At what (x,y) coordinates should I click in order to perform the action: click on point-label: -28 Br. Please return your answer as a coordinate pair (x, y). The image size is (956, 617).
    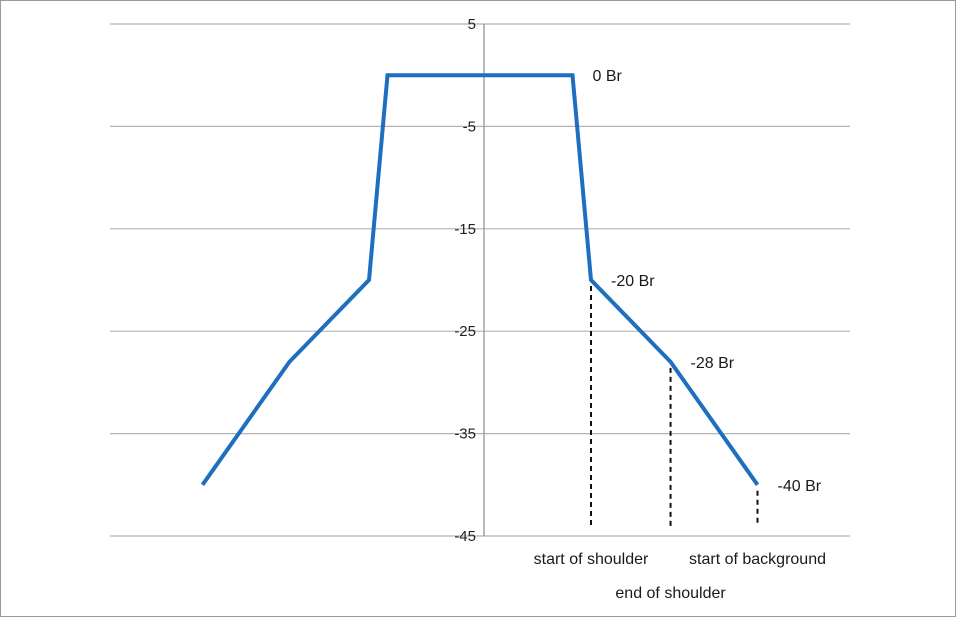
    Looking at the image, I should click on (713, 363).